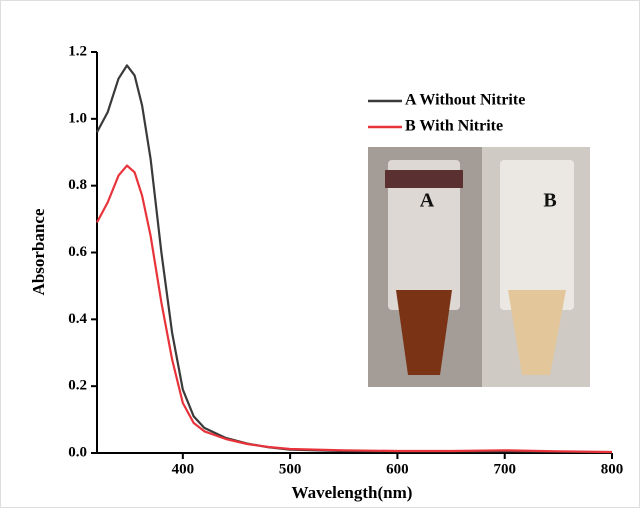  I want to click on y-axis-label: Absorbance, so click(38, 251).